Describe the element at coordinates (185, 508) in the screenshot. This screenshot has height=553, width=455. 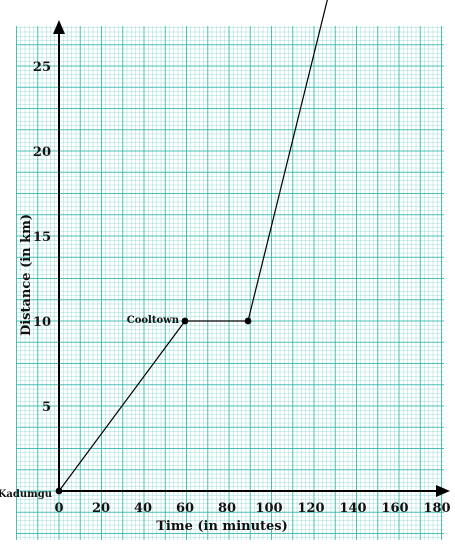
I see `x-tick-label: 60` at that location.